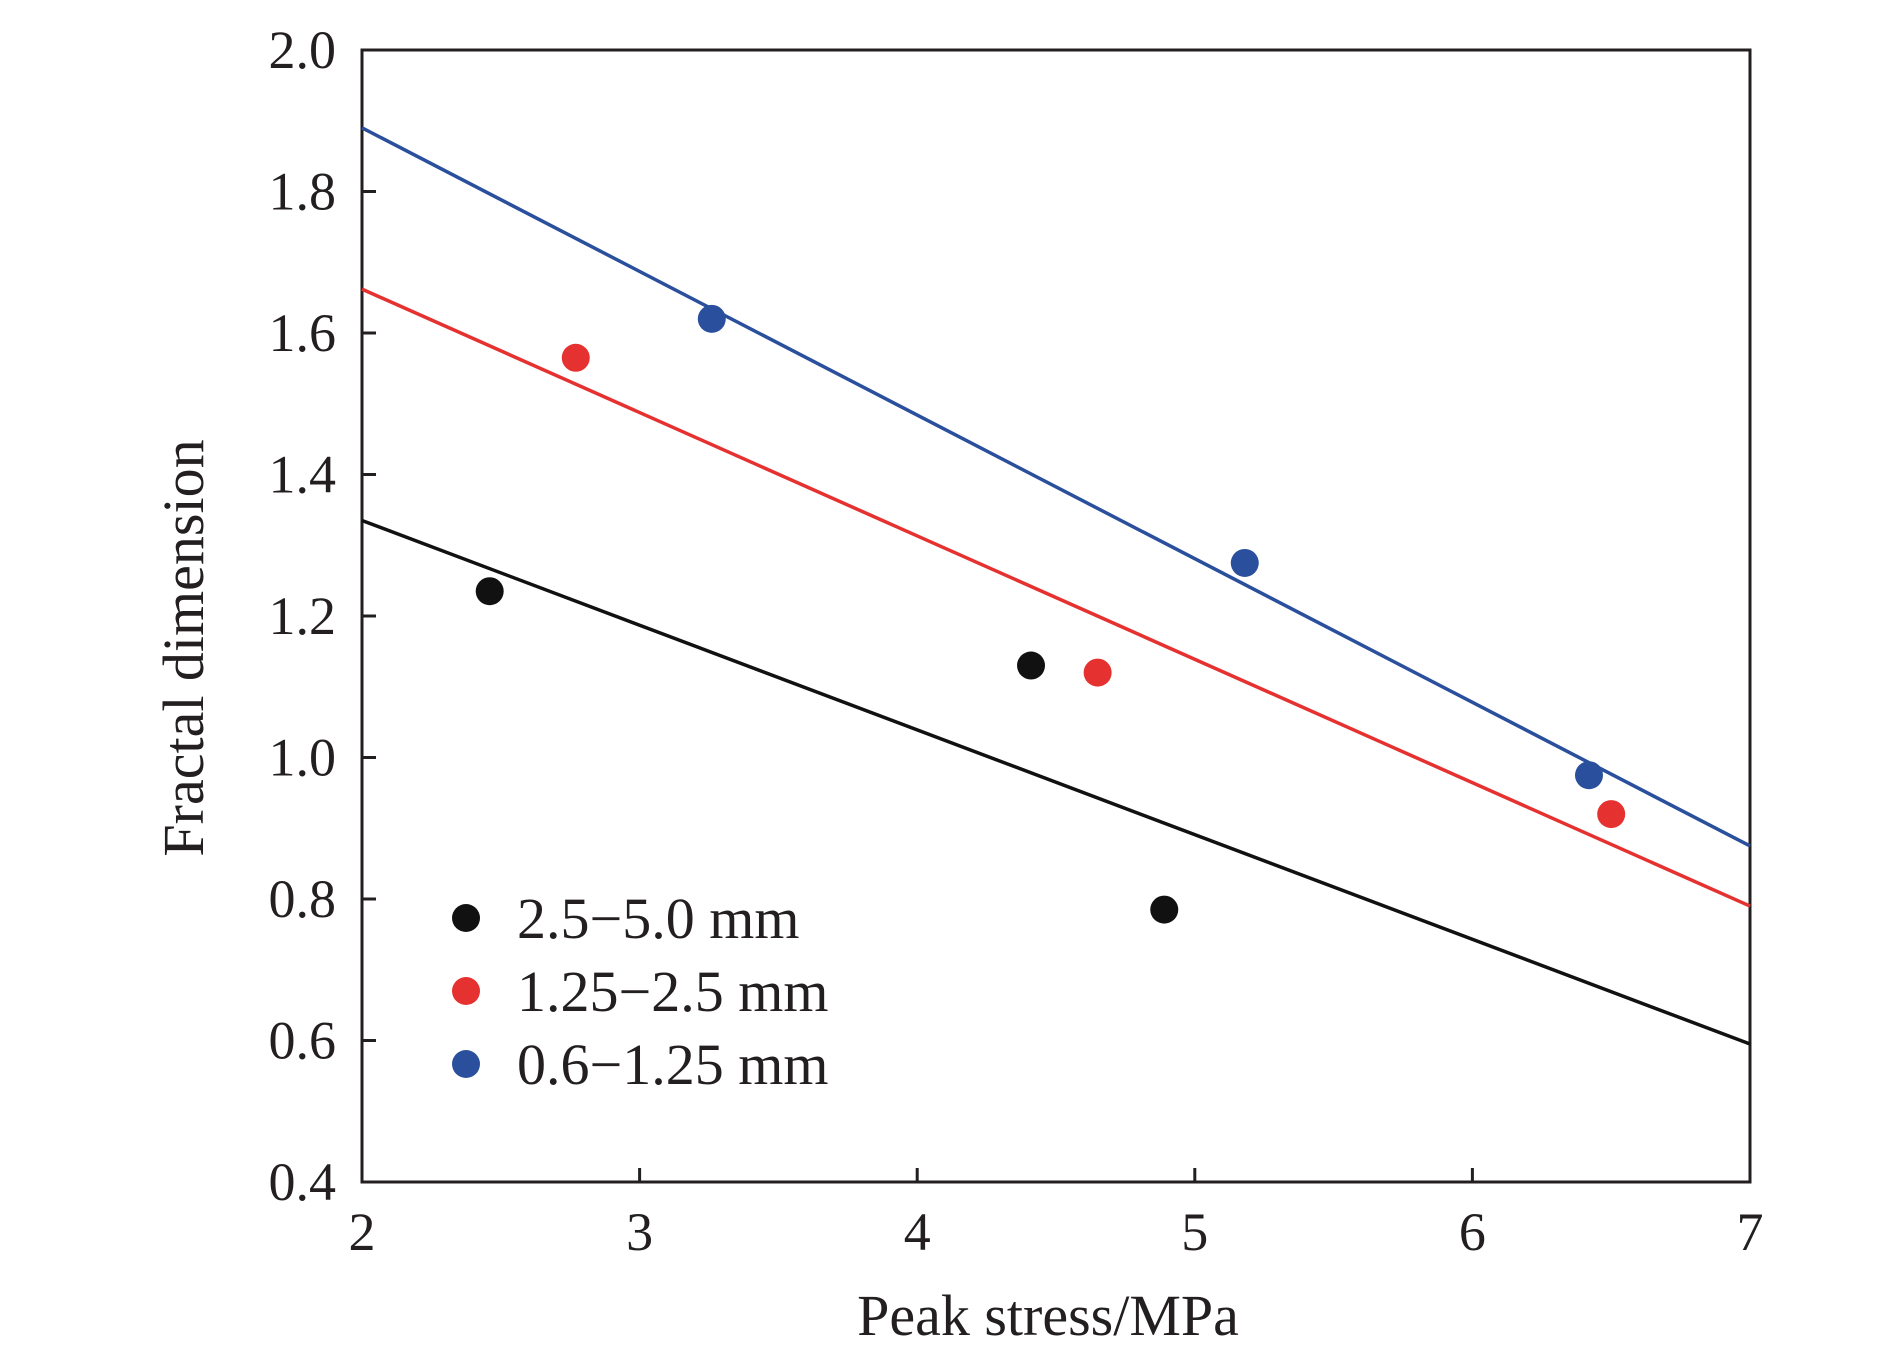 Image resolution: width=1890 pixels, height=1352 pixels. I want to click on y-tick-label: 1.8, so click(303, 192).